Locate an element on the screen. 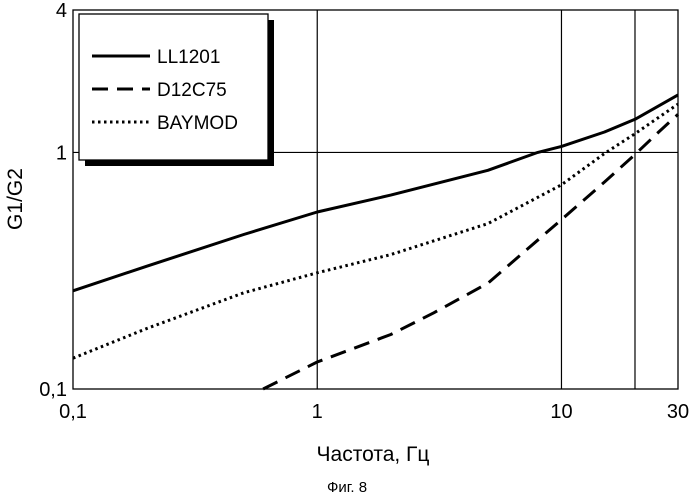 The height and width of the screenshot is (499, 695). x-tick-label: 1 is located at coordinates (317, 412).